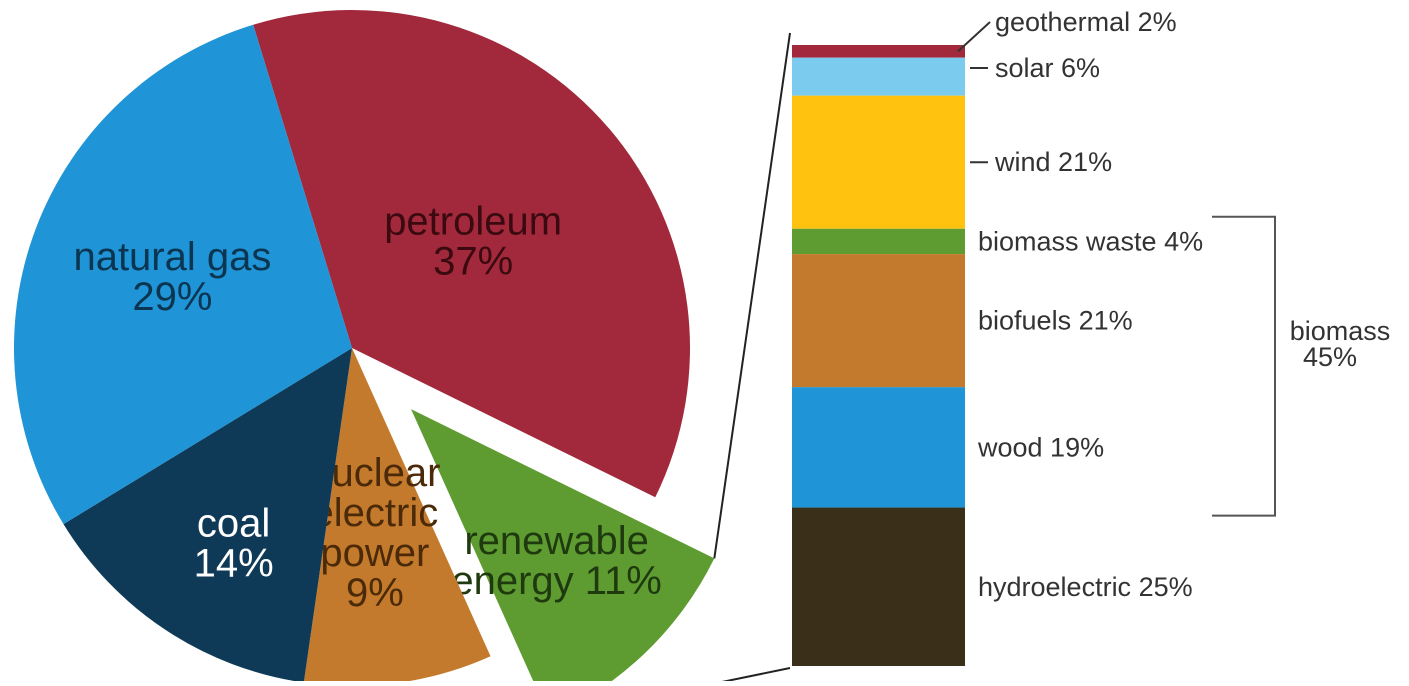 The height and width of the screenshot is (686, 1409). What do you see at coordinates (1040, 447) in the screenshot?
I see `bar-label-wood: wood 19%` at bounding box center [1040, 447].